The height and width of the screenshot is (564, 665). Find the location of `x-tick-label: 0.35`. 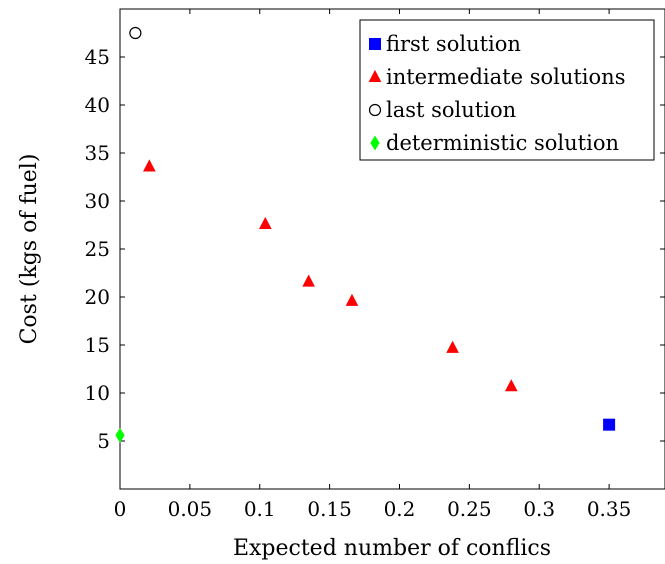

x-tick-label: 0.35 is located at coordinates (609, 509).